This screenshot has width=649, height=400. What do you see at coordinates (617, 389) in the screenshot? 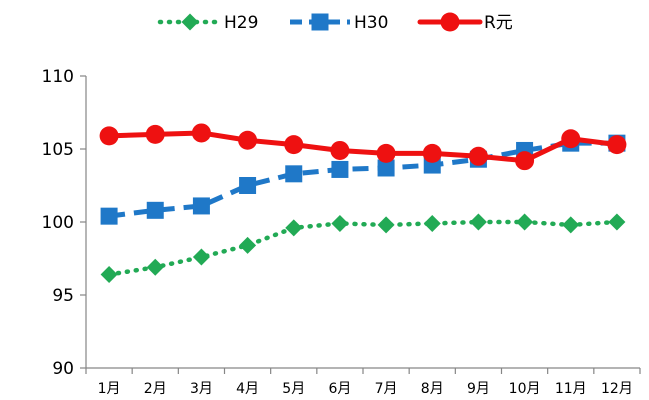
I see `x-tick-label: 12月` at bounding box center [617, 389].